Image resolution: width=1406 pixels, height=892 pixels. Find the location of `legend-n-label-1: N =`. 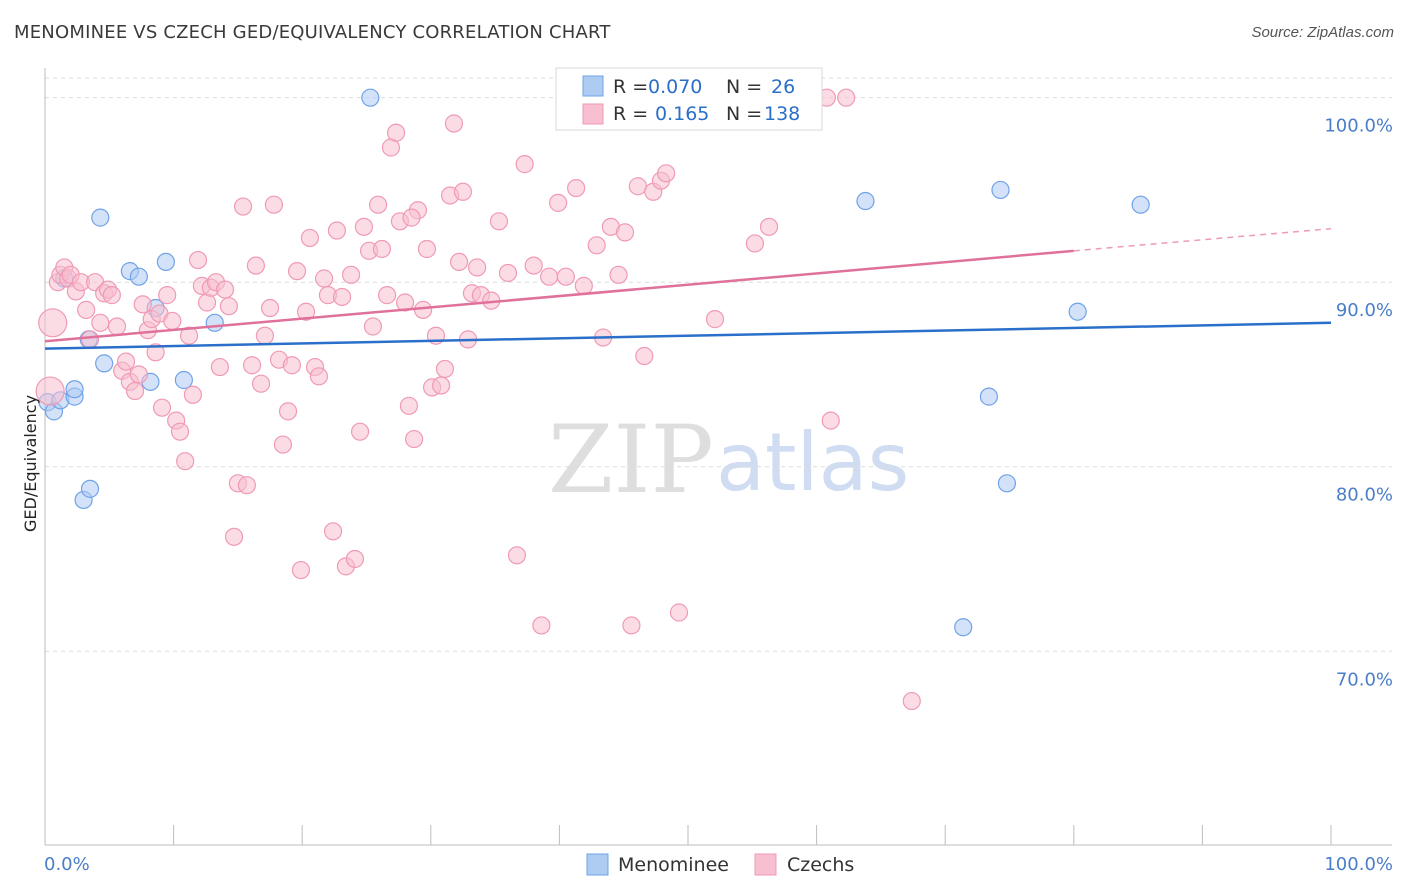

legend-n-label-1: N = is located at coordinates (744, 87).